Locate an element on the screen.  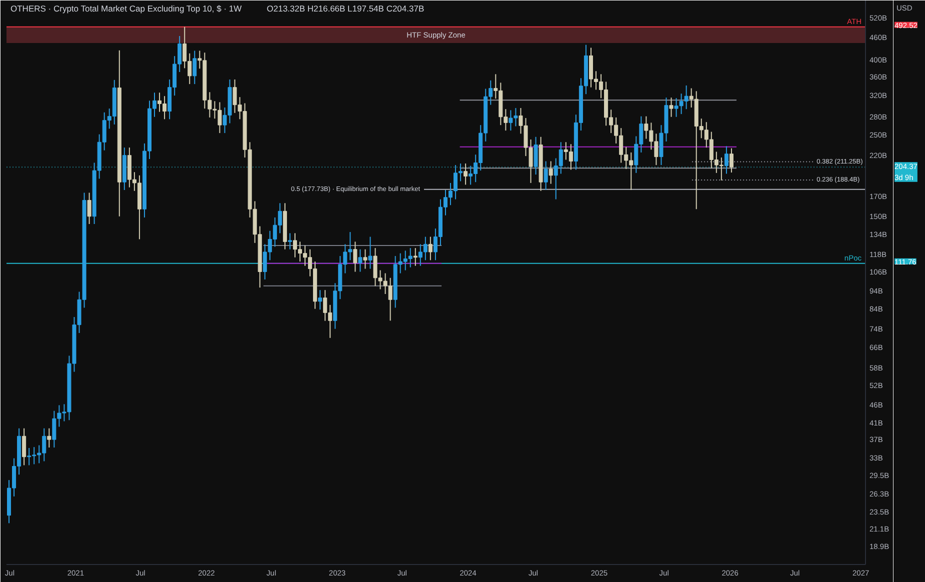
chart-title: OTHERS · Crypto Total Market Cap Excluding Top 10, $ · 1W is located at coordinates (126, 9).